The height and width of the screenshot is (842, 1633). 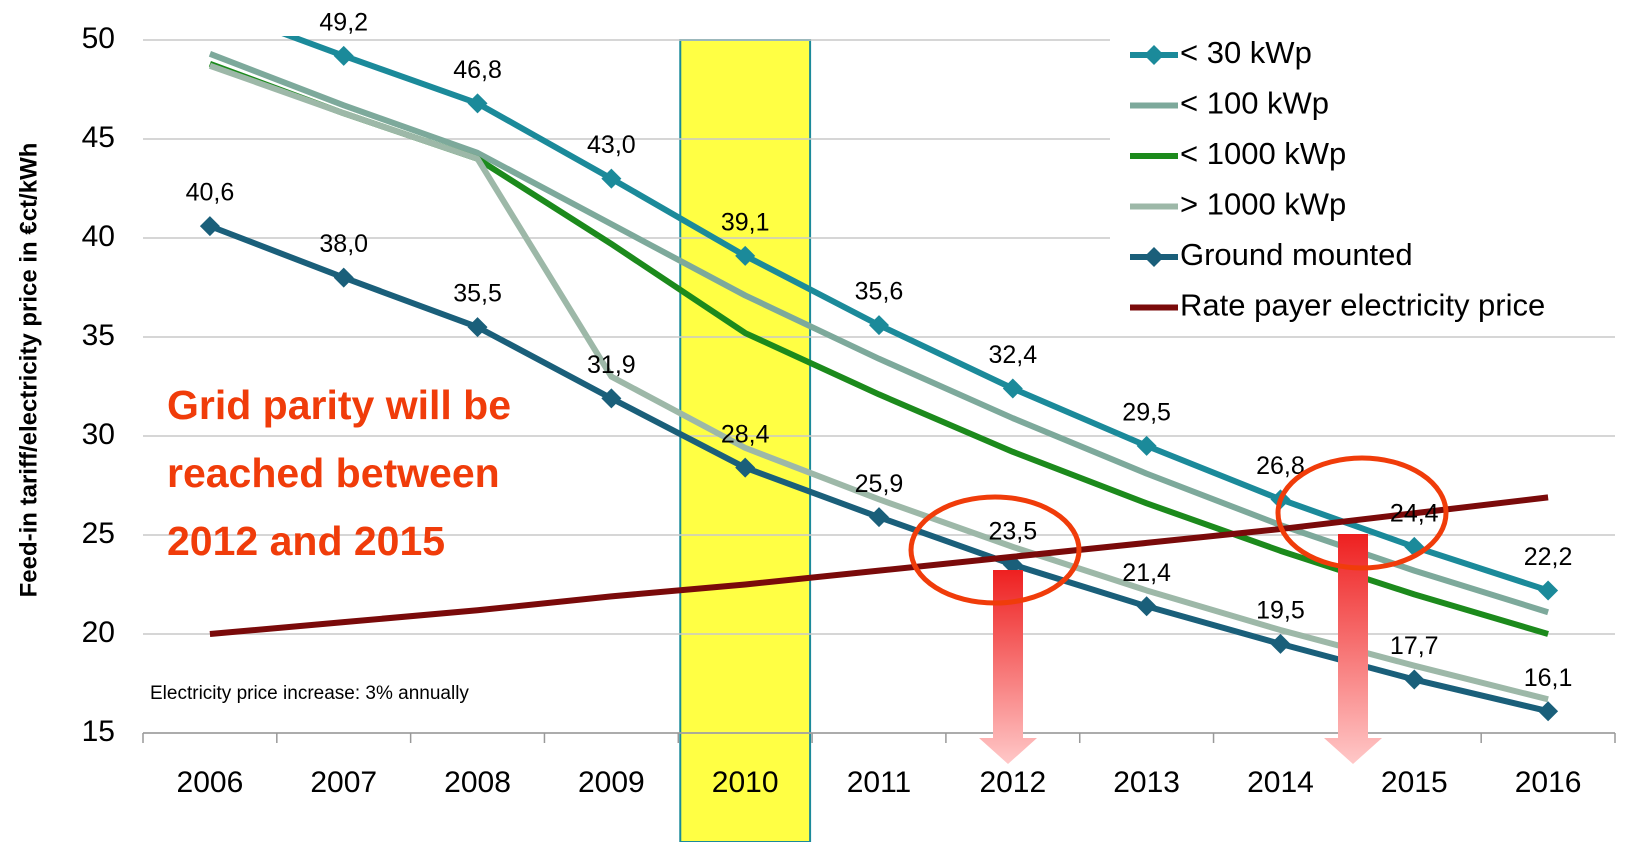 What do you see at coordinates (745, 222) in the screenshot?
I see `data-label: 39,1` at bounding box center [745, 222].